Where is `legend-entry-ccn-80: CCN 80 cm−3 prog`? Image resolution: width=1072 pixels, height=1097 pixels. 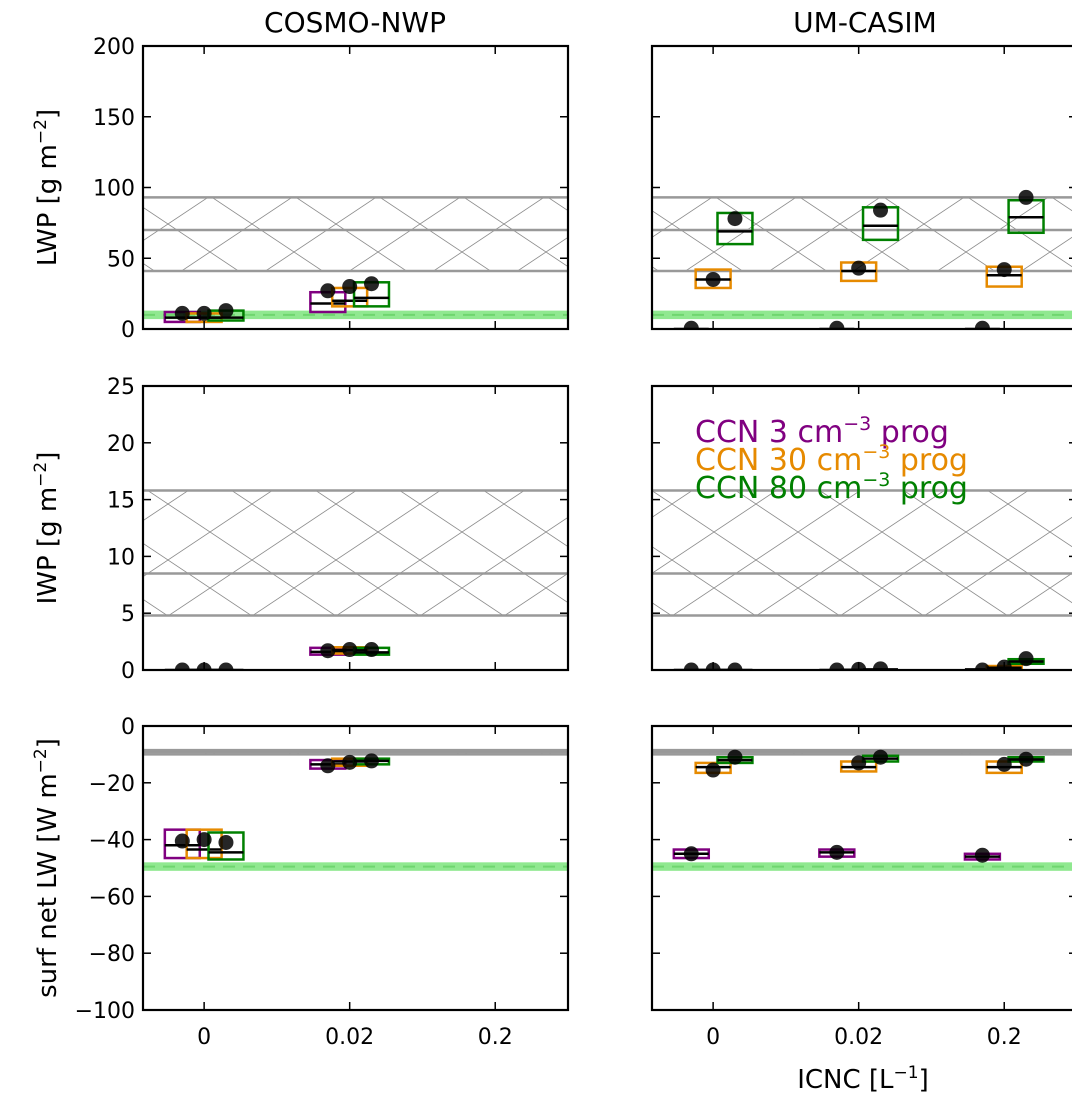 legend-entry-ccn-80: CCN 80 cm−3 prog is located at coordinates (831, 487).